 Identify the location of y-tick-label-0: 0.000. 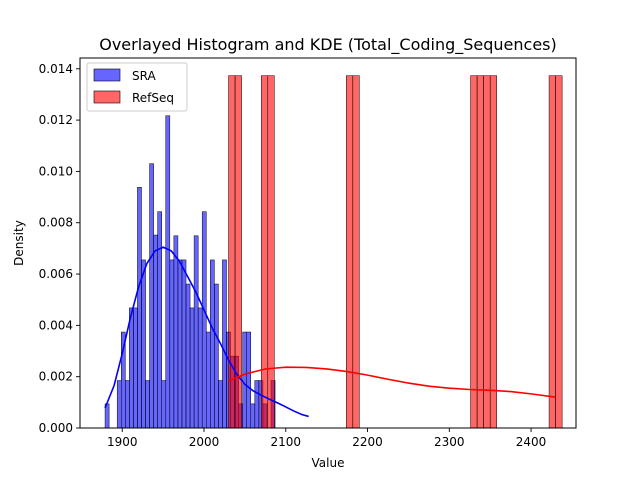
(56, 428).